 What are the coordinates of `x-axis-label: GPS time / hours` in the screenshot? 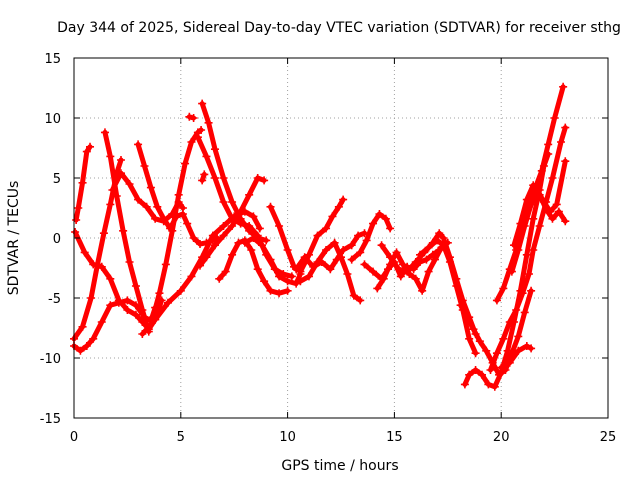 It's located at (339, 466).